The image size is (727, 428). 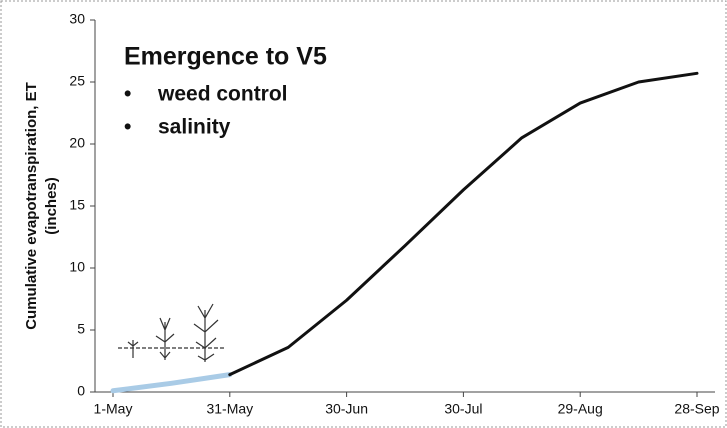 I want to click on y-tick-label: 0, so click(x=81, y=391).